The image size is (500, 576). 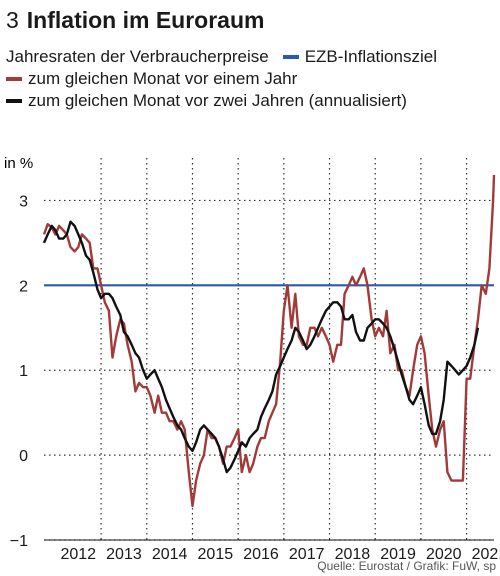 I want to click on y-axis-unit: in %, so click(x=18, y=163).